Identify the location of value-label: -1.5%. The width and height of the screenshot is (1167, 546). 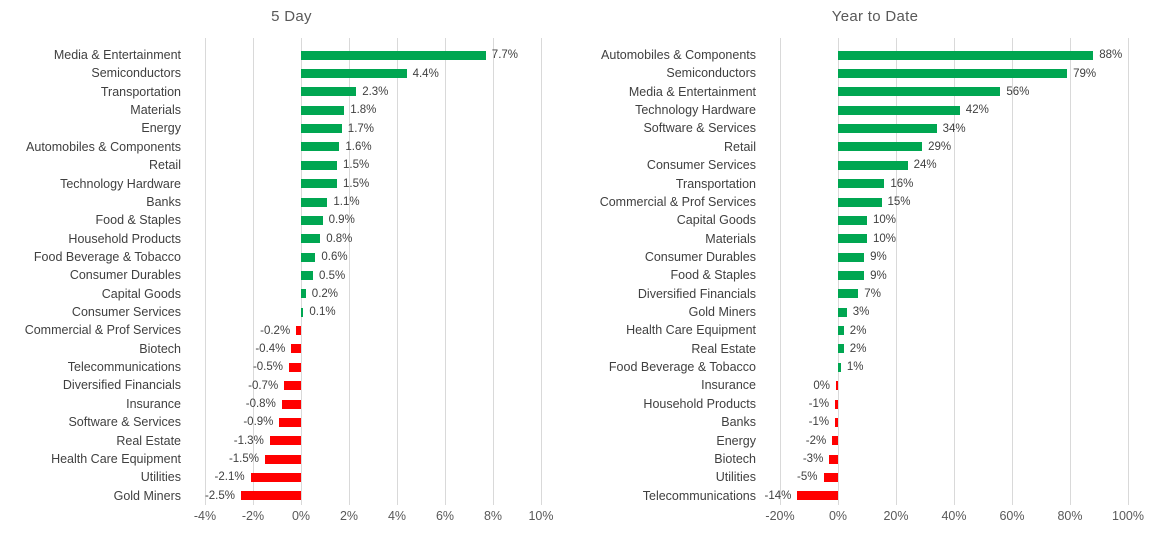
(243, 459).